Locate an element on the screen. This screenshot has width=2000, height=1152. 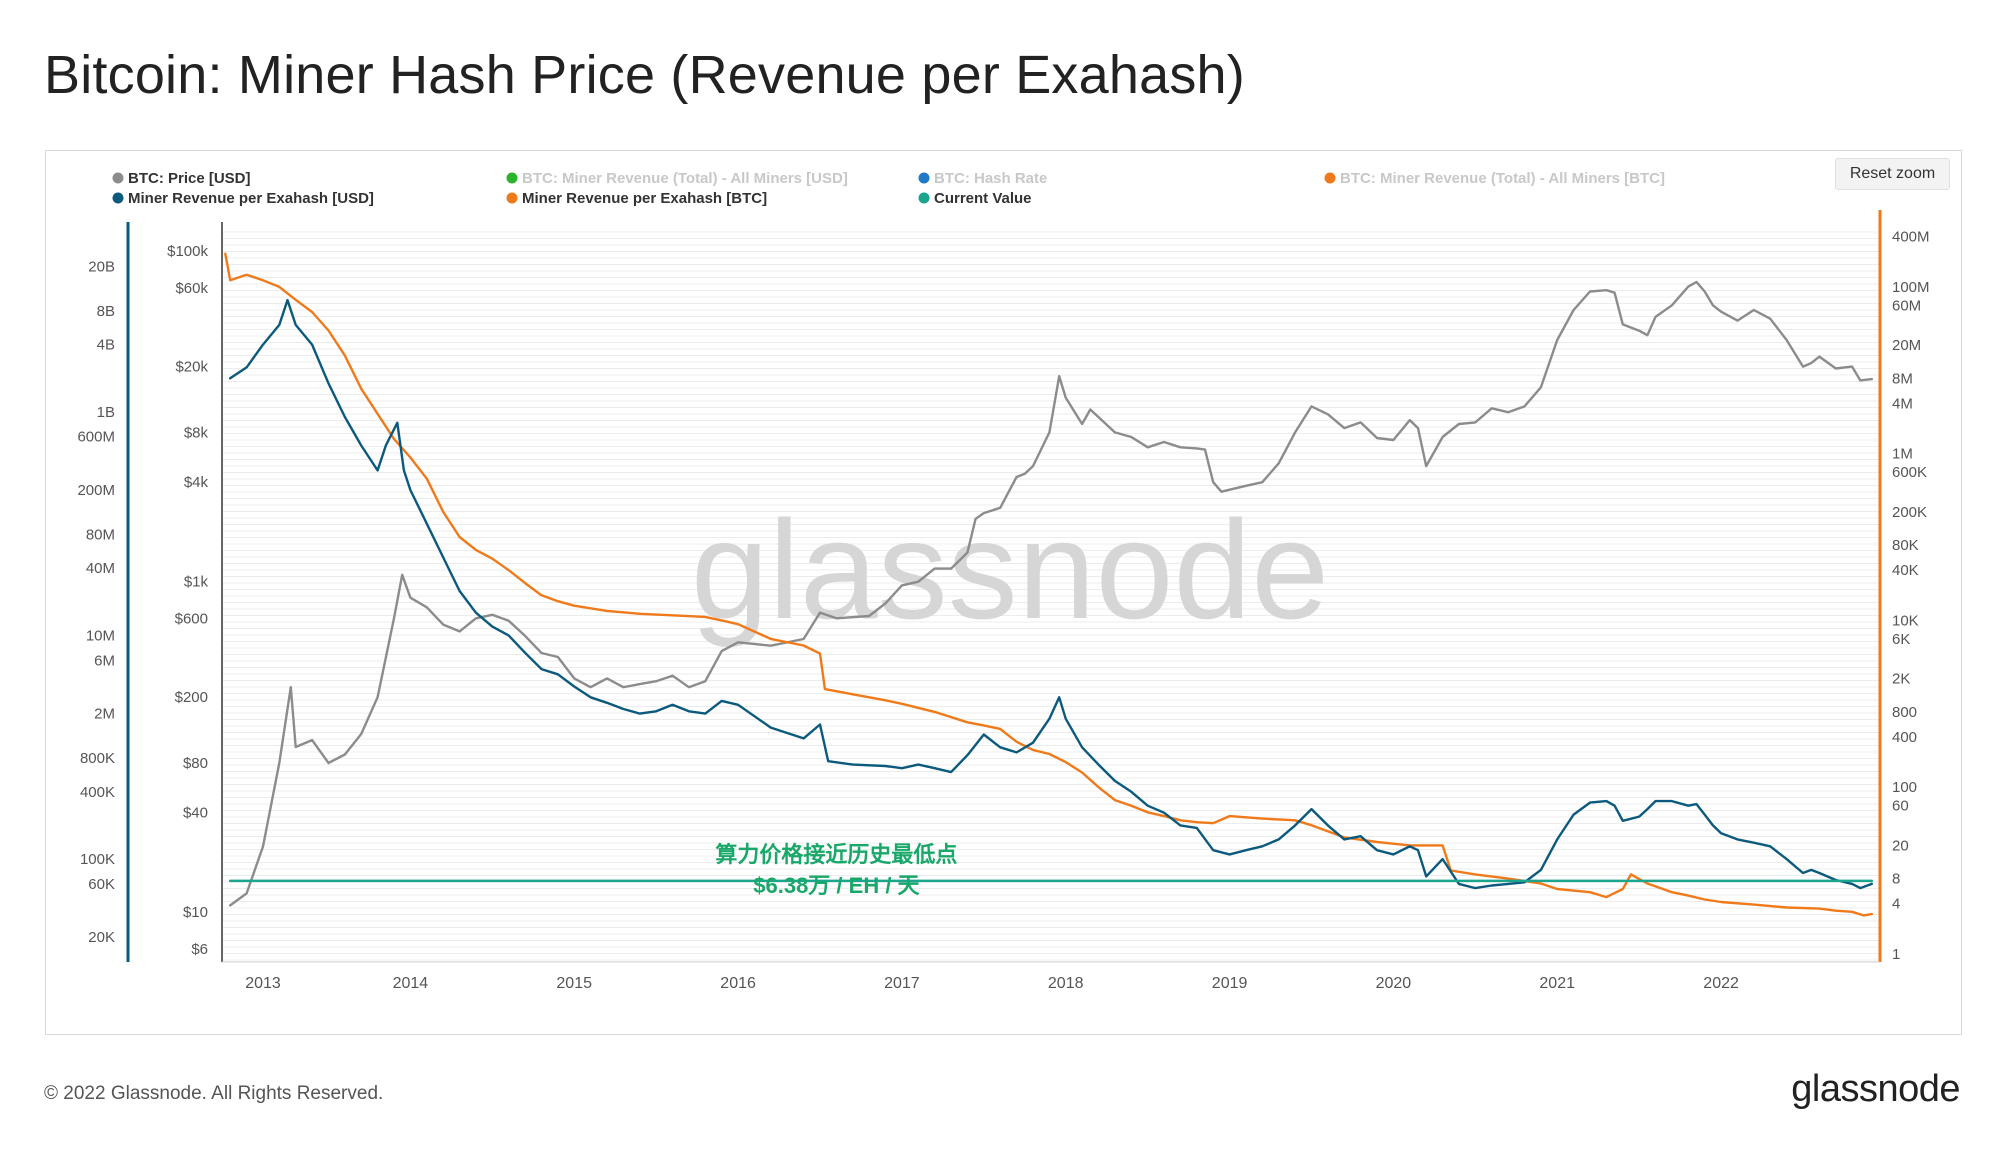
btc-revenue-tick-label: 60 is located at coordinates (1900, 806).